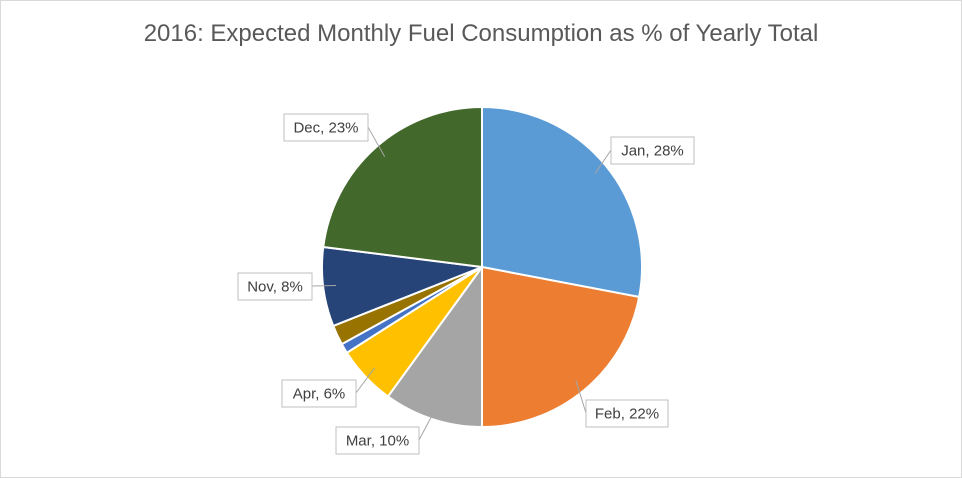 The width and height of the screenshot is (962, 478). I want to click on leader-line-apr, so click(365, 380).